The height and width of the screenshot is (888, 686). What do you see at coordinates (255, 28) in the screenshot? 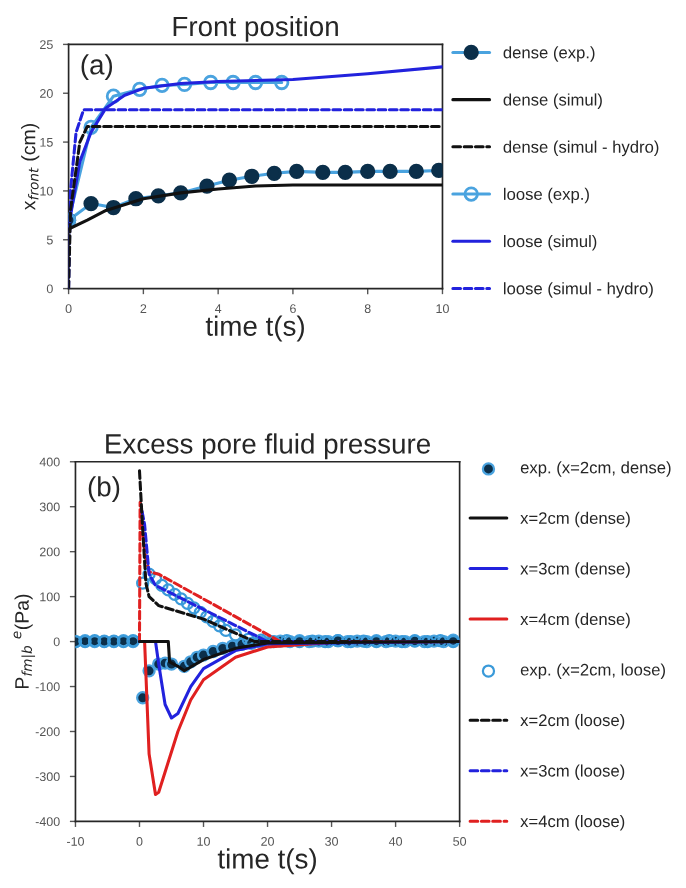
I see `chart-title: Front position` at bounding box center [255, 28].